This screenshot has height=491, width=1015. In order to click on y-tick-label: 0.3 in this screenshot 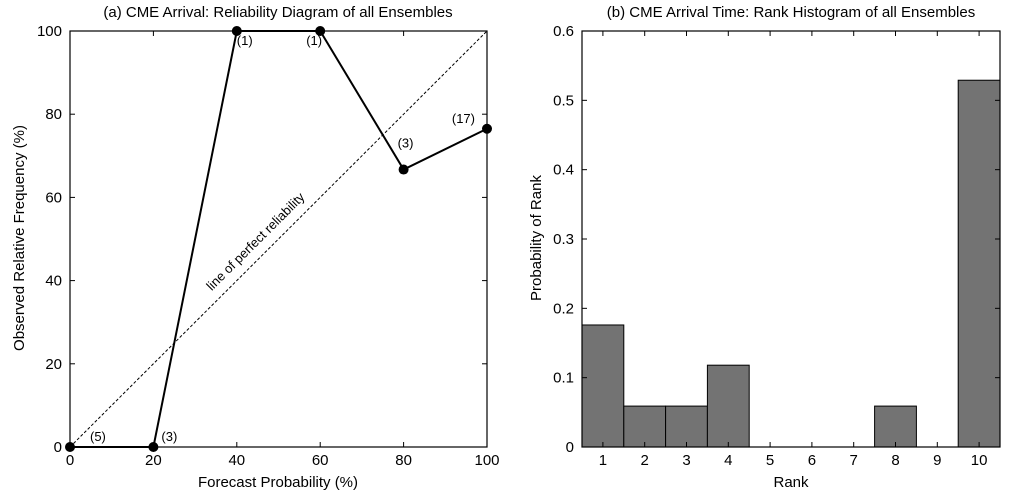, I will do `click(563, 239)`.